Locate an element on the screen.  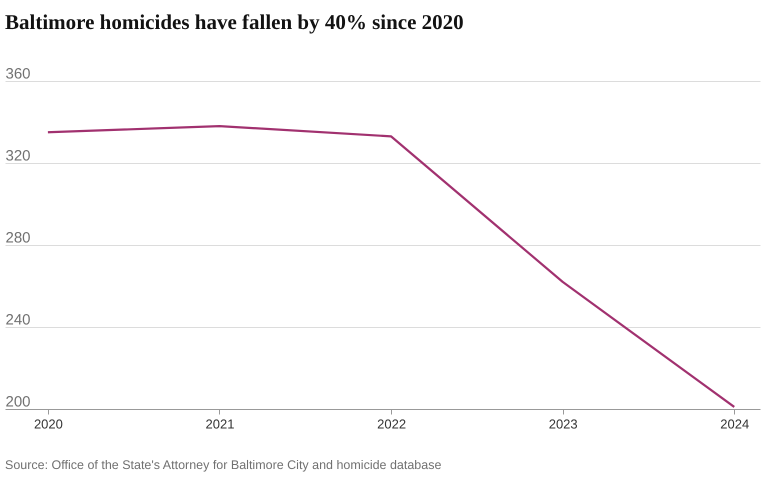
y-tick-label: 240 is located at coordinates (18, 320).